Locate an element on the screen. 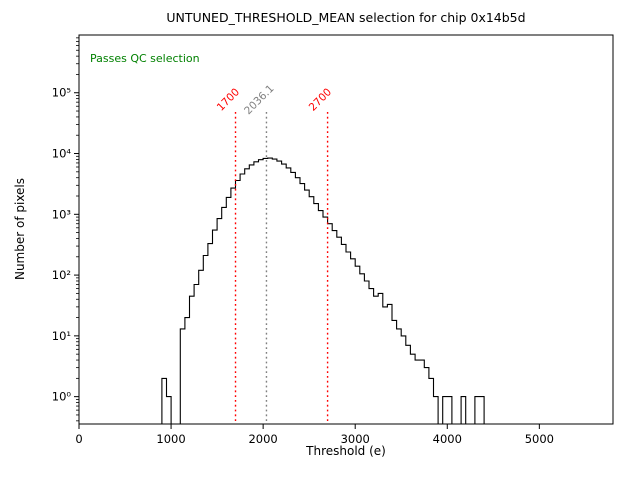  vline-label: 2700 is located at coordinates (320, 99).